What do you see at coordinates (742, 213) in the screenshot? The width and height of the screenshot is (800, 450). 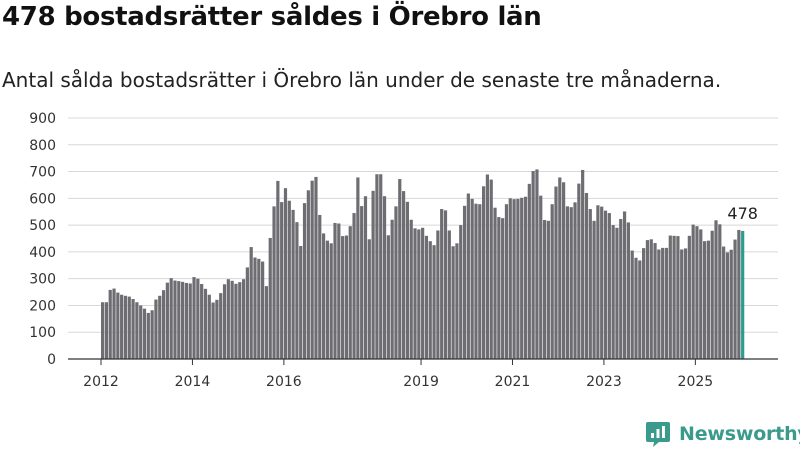 I see `value-annotation: 478` at bounding box center [742, 213].